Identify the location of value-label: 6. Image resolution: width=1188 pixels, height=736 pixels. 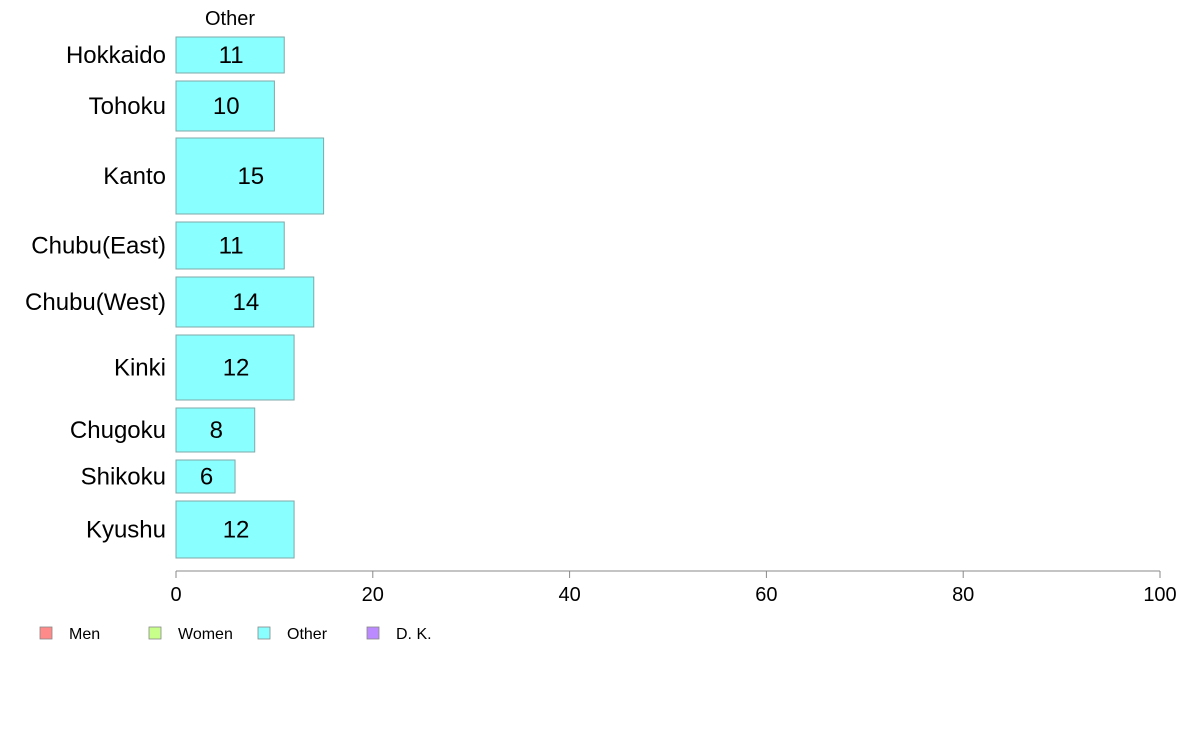
(206, 477).